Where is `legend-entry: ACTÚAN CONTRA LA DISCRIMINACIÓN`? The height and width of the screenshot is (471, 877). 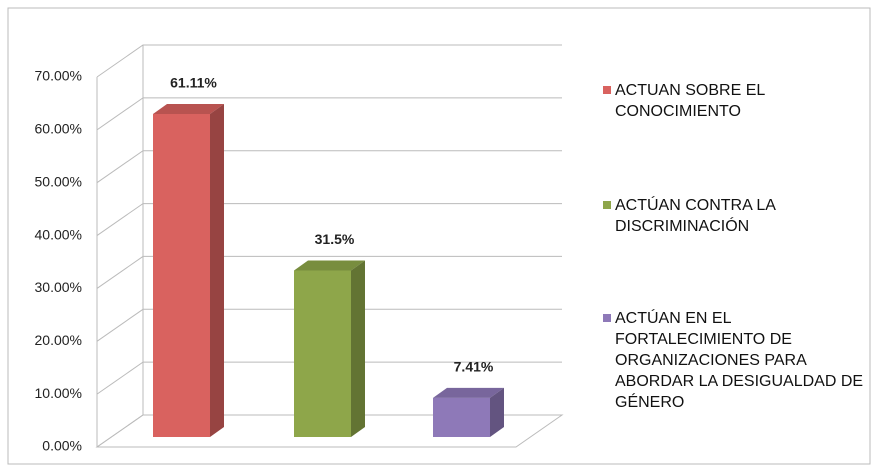 legend-entry: ACTÚAN CONTRA LA DISCRIMINACIÓN is located at coordinates (736, 216).